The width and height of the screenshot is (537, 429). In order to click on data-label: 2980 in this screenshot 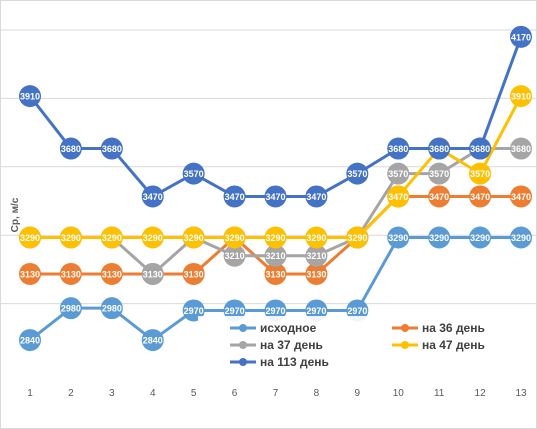, I will do `click(71, 309)`.